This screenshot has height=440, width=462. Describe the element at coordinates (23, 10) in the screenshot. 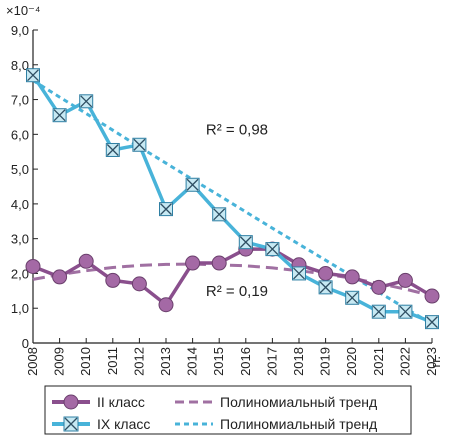

I see `y-axis-multiplier-label: ×10⁻⁴` at that location.